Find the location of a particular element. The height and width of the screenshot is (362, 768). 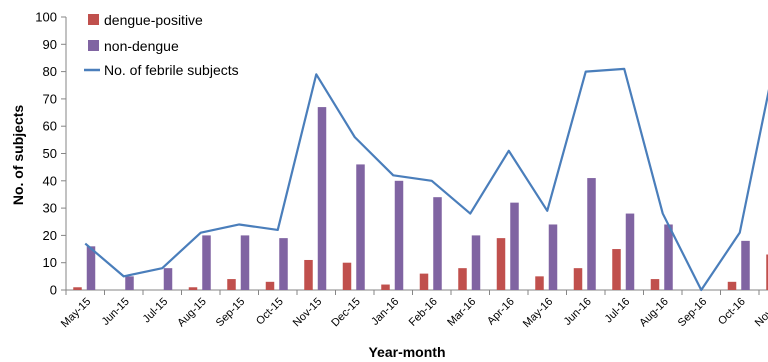

x-tick-label: Apr-16 is located at coordinates (501, 312).